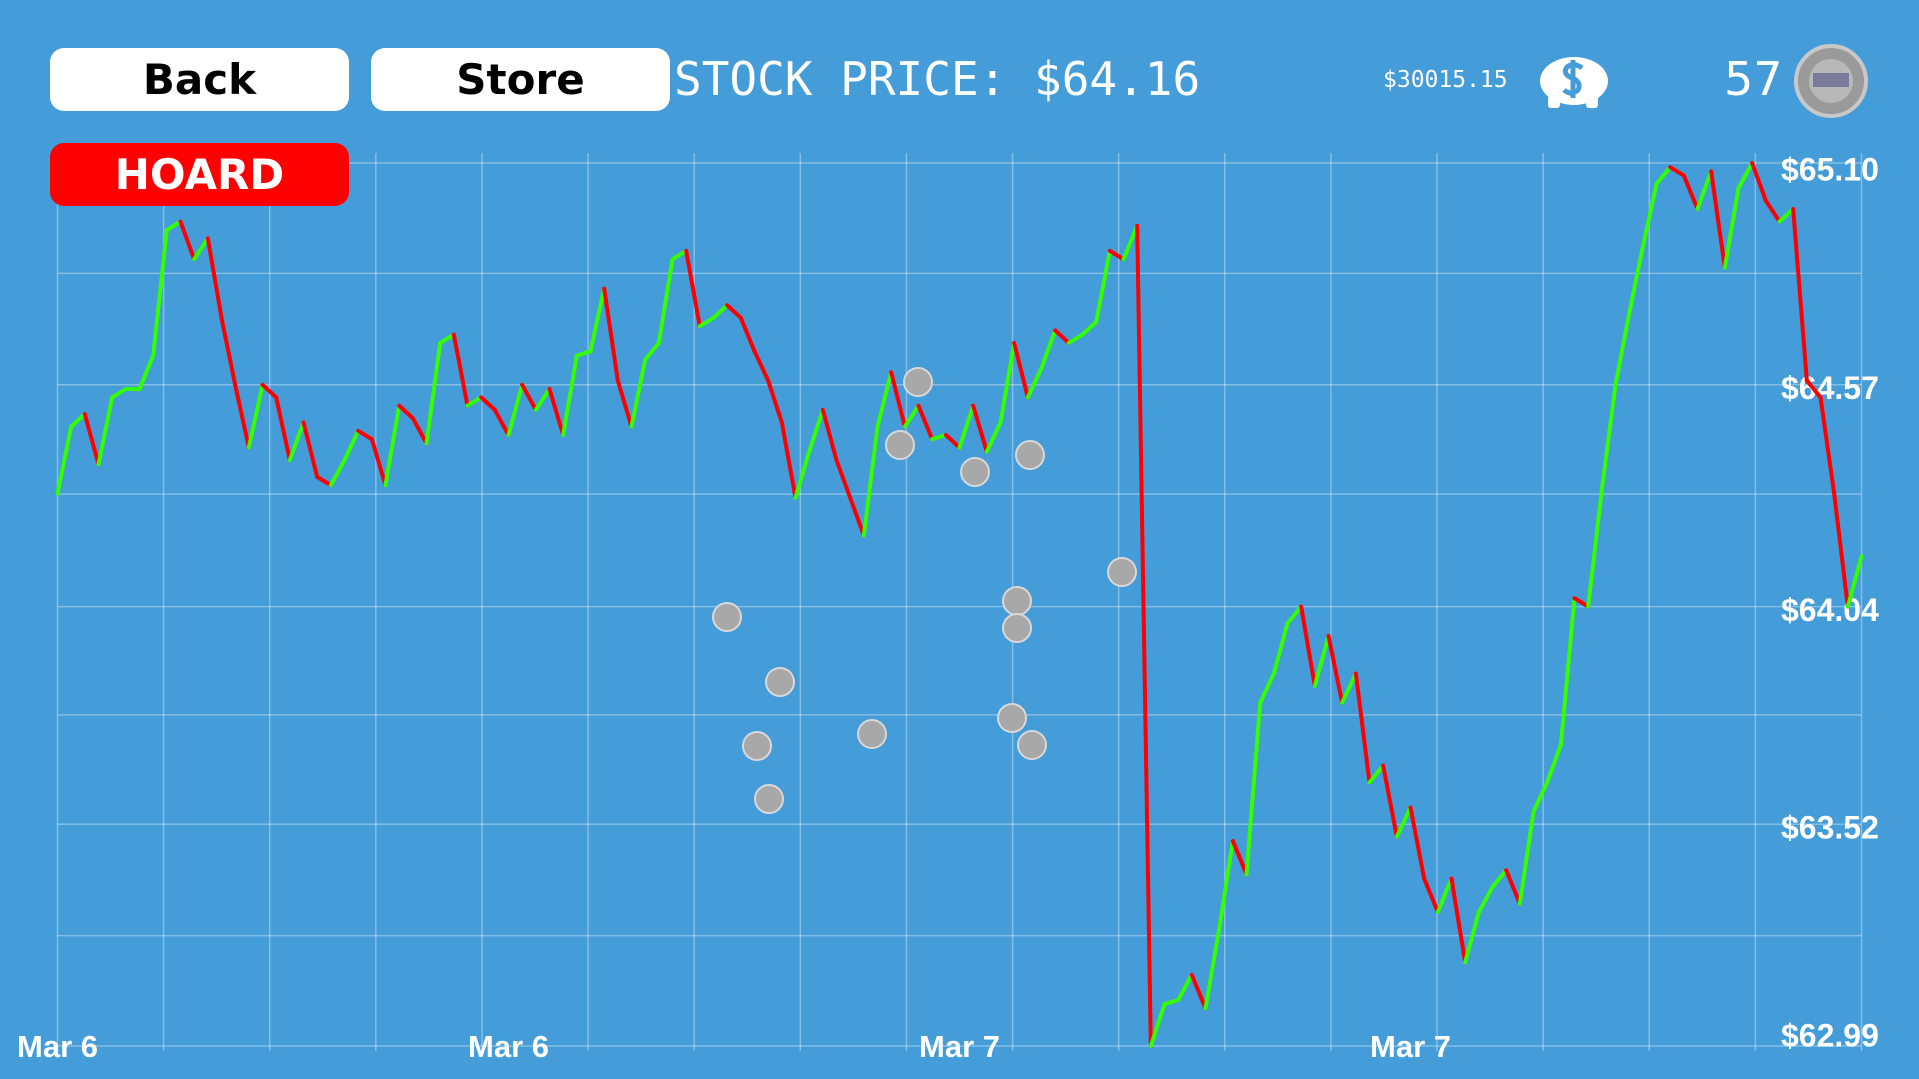 The image size is (1919, 1079). What do you see at coordinates (1831, 81) in the screenshot?
I see `coin-icon` at bounding box center [1831, 81].